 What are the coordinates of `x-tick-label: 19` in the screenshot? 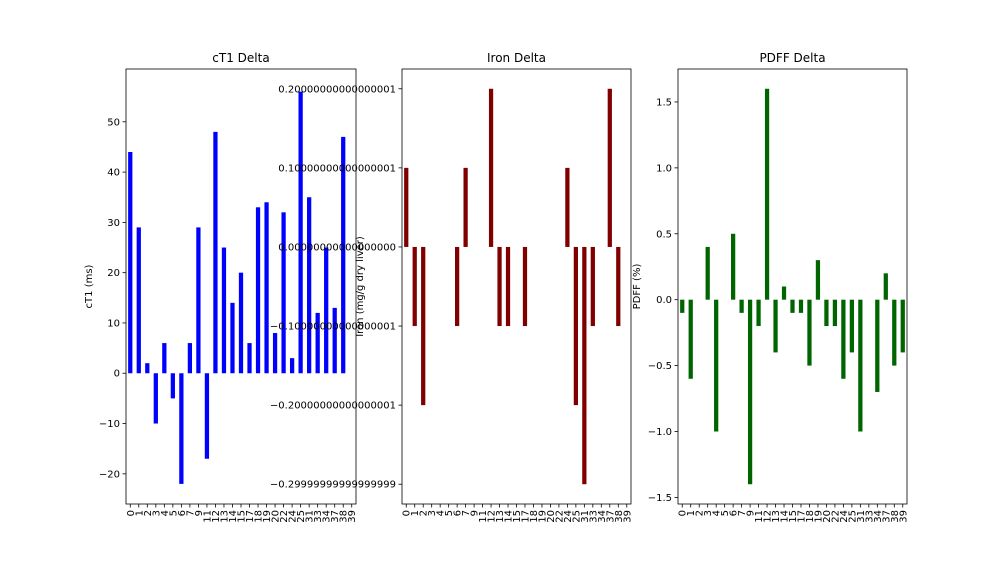 It's located at (267, 516).